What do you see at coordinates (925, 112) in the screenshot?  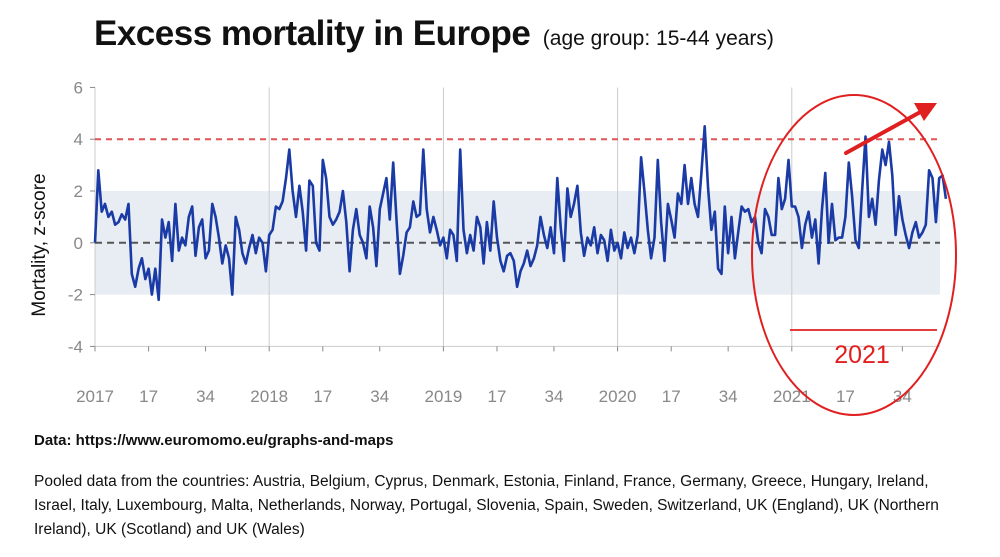 I see `trend-arrow-head` at bounding box center [925, 112].